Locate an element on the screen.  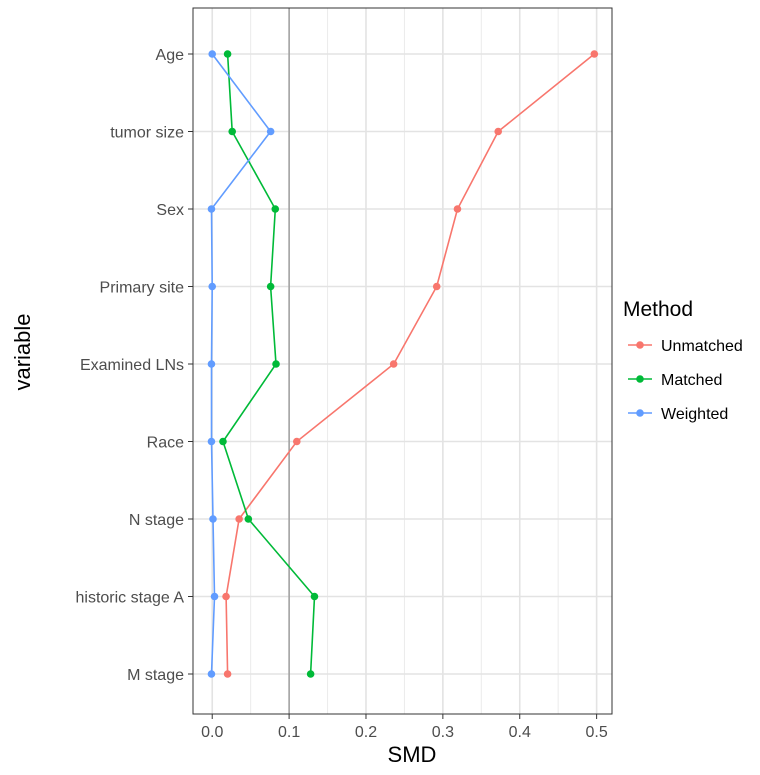
y-tick-label: historic stage A is located at coordinates (130, 598).